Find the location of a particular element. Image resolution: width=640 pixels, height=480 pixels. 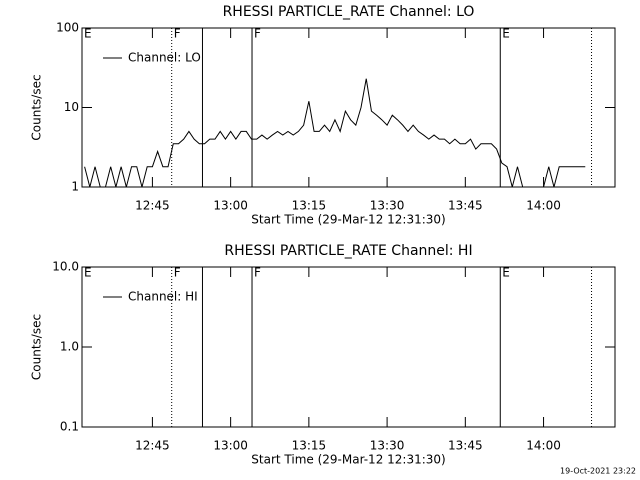

y-tick-label: 1.0 is located at coordinates (69, 347).